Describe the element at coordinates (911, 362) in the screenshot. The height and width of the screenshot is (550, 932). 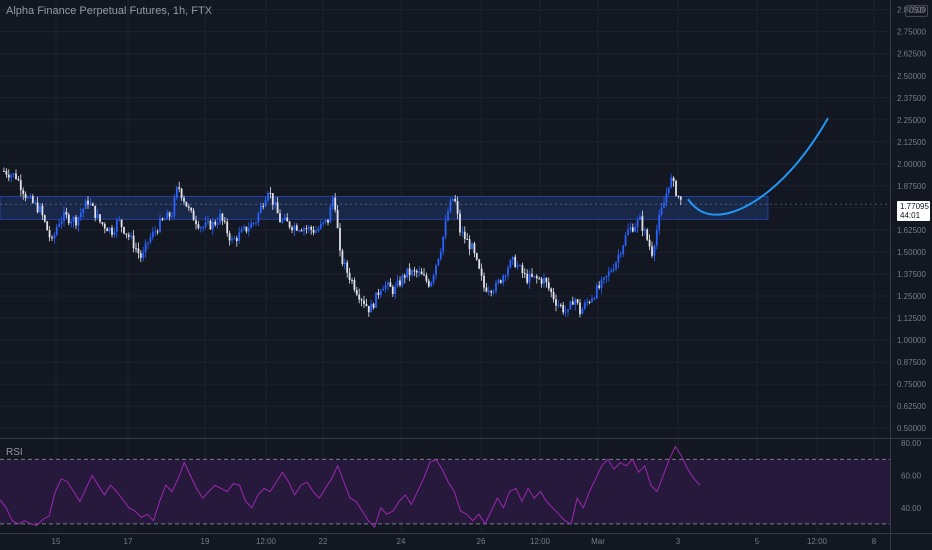
I see `price-tick-label: 0.87500` at that location.